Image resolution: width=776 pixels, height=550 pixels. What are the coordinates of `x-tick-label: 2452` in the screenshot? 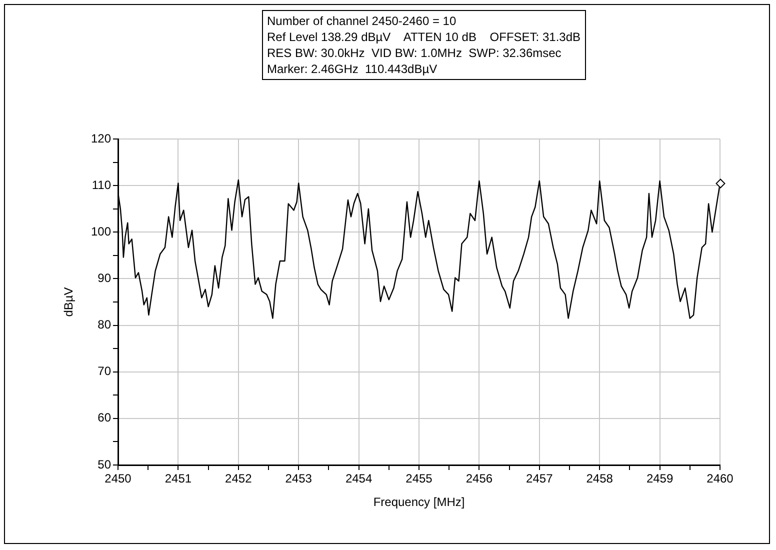 It's located at (238, 479).